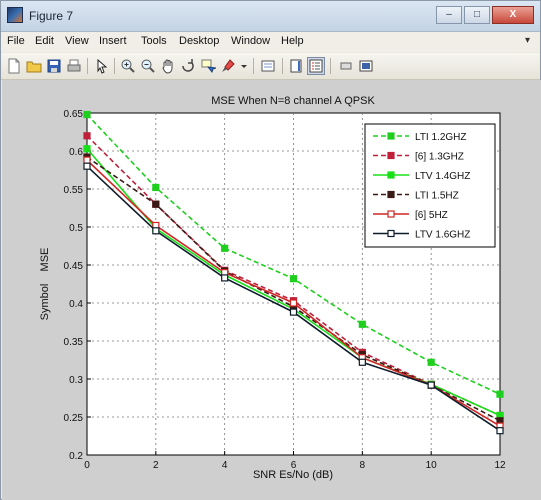 This screenshot has width=541, height=500. What do you see at coordinates (293, 475) in the screenshot?
I see `x-axis-label: SNR Es/No (dB)` at bounding box center [293, 475].